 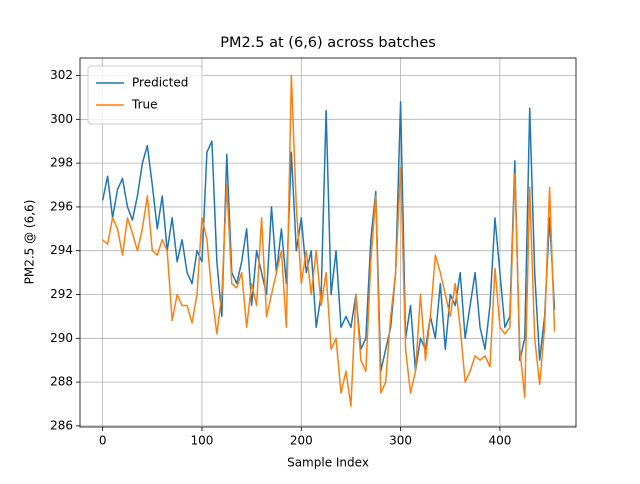 I want to click on x-tick-label: 400, so click(x=499, y=441).